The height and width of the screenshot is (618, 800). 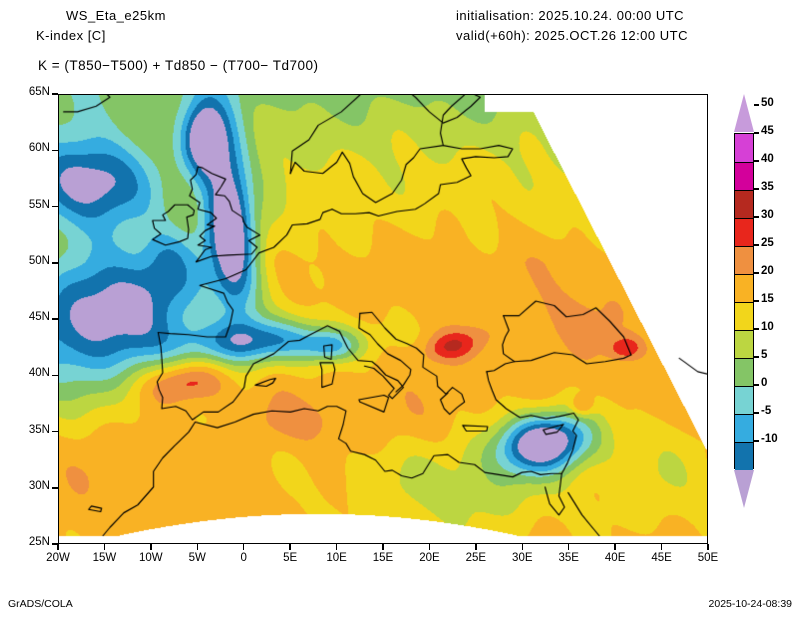 What do you see at coordinates (178, 65) in the screenshot?
I see `formula-text: K = (T850−T500) + Td850 − (T700− Td700)` at bounding box center [178, 65].